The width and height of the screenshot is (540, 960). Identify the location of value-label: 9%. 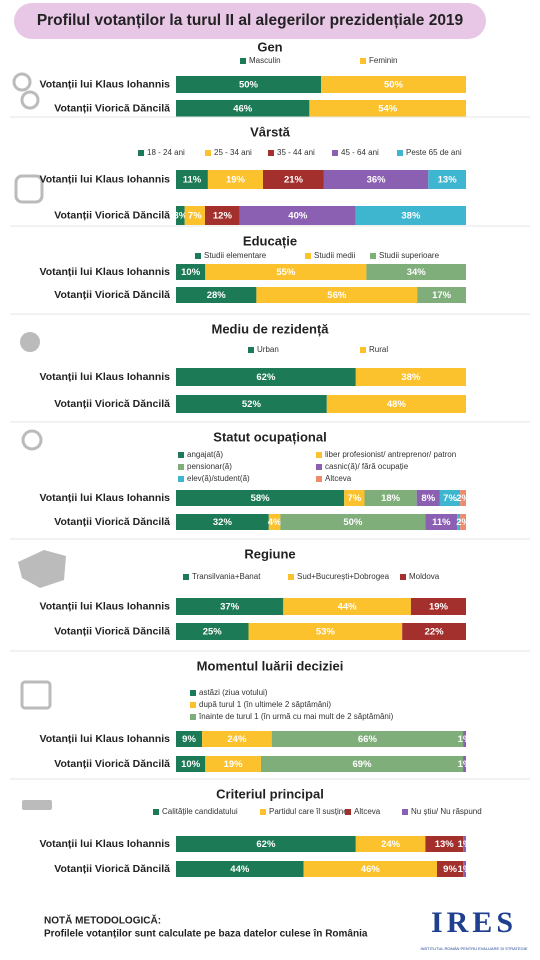
(450, 869).